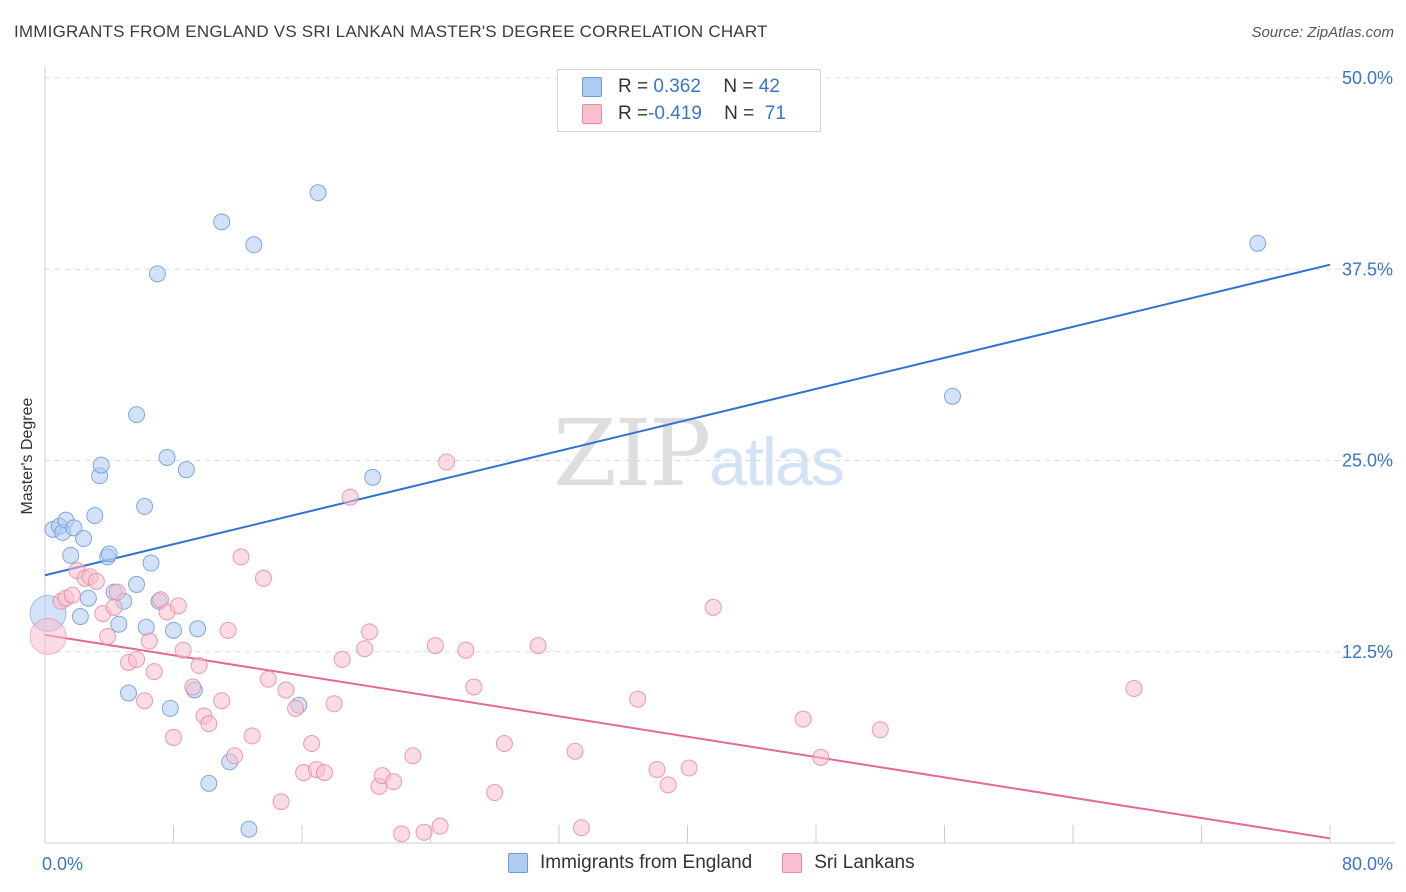 The height and width of the screenshot is (892, 1406). I want to click on legend-row-england: R = 0.362 N = 42, so click(681, 87).